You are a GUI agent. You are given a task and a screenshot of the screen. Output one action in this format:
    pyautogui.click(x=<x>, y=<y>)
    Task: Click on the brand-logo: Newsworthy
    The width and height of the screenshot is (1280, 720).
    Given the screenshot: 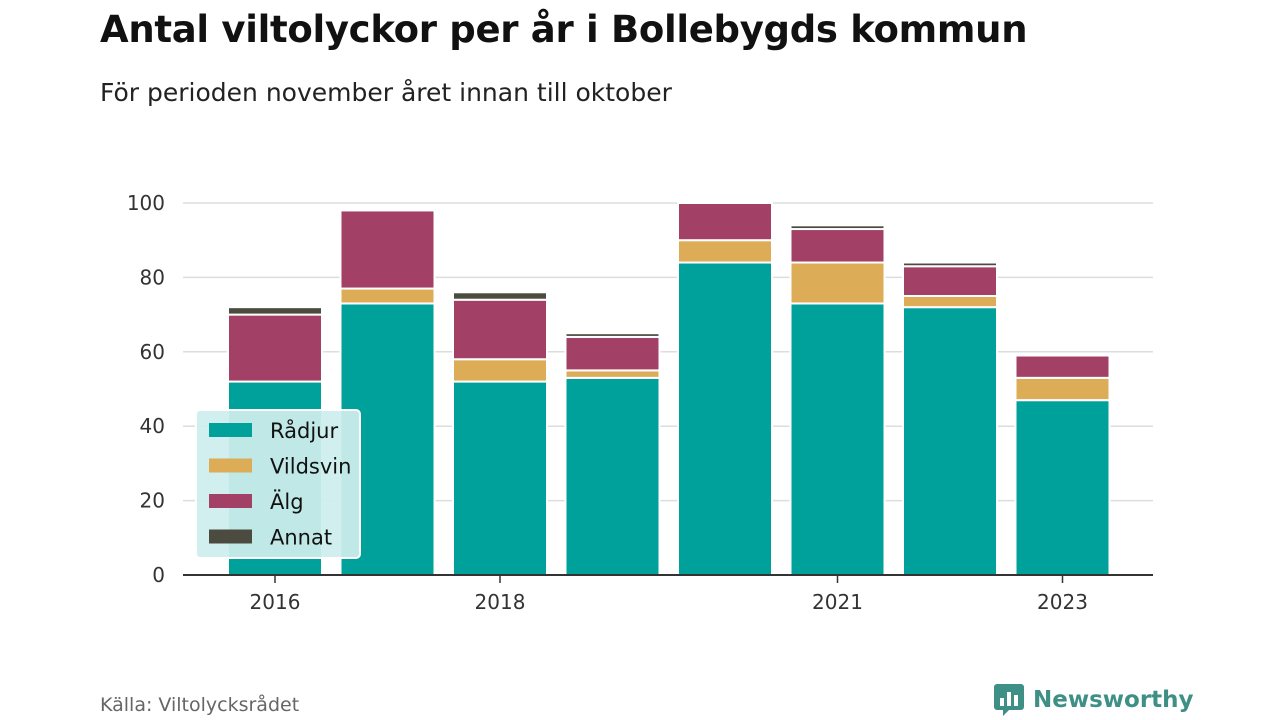 What is the action you would take?
    pyautogui.click(x=1093, y=700)
    